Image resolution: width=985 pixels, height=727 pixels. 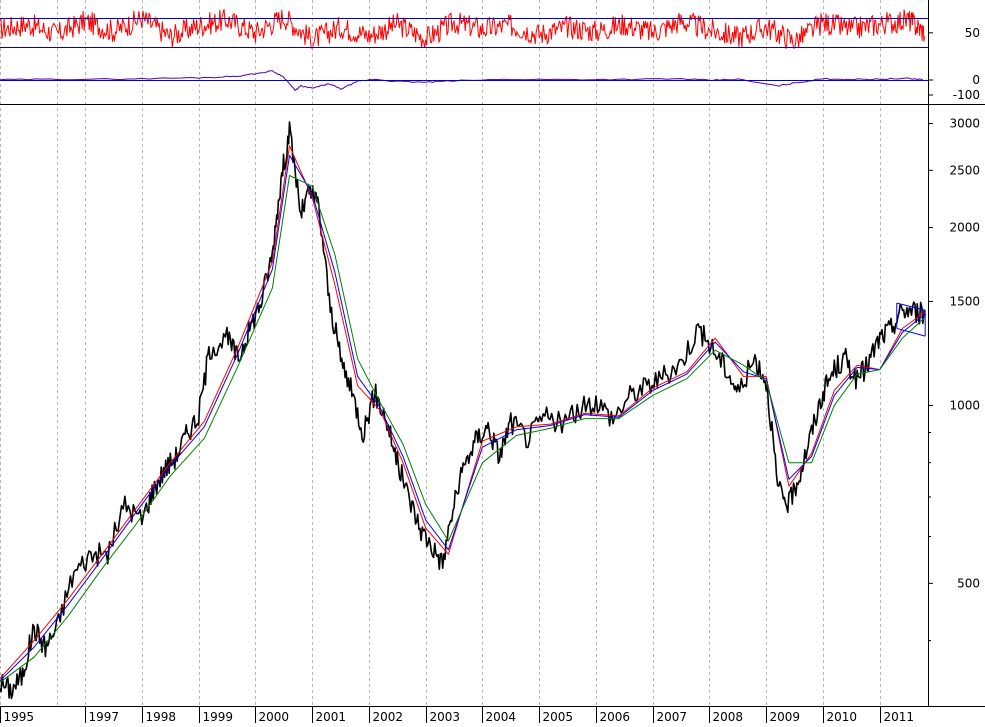 I want to click on x-tick-label-10: 2006, so click(x=615, y=716).